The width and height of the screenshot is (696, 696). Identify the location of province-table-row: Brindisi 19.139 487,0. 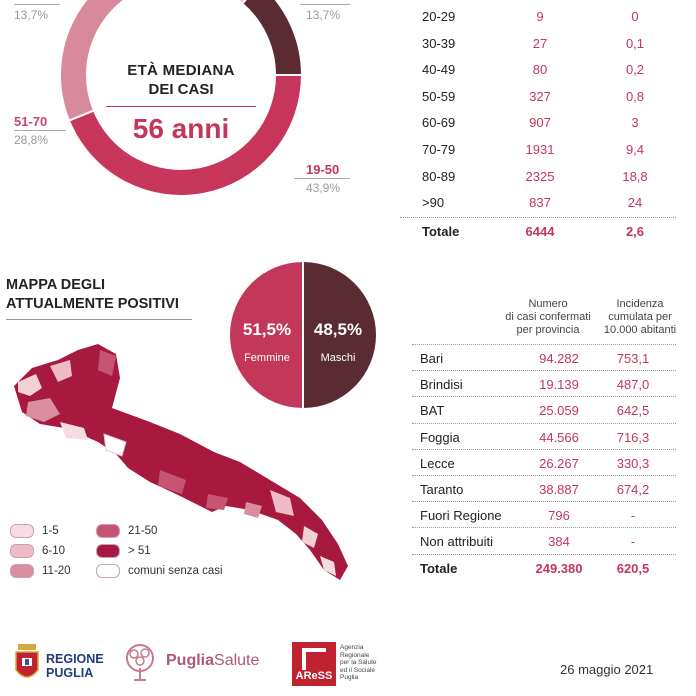
(544, 384).